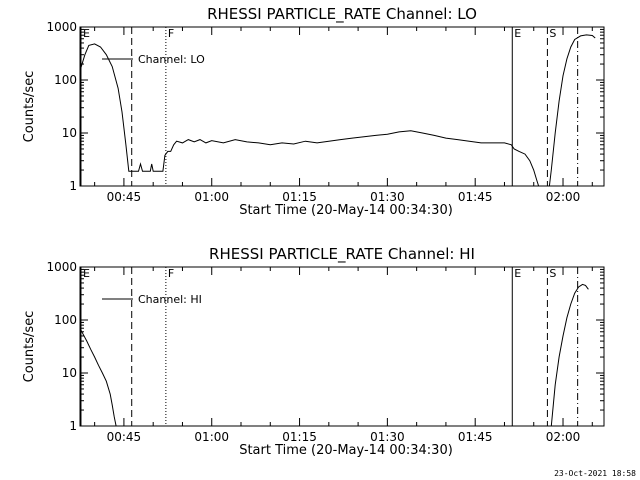 The image size is (640, 480). I want to click on legend-label: Channel: LO, so click(171, 59).